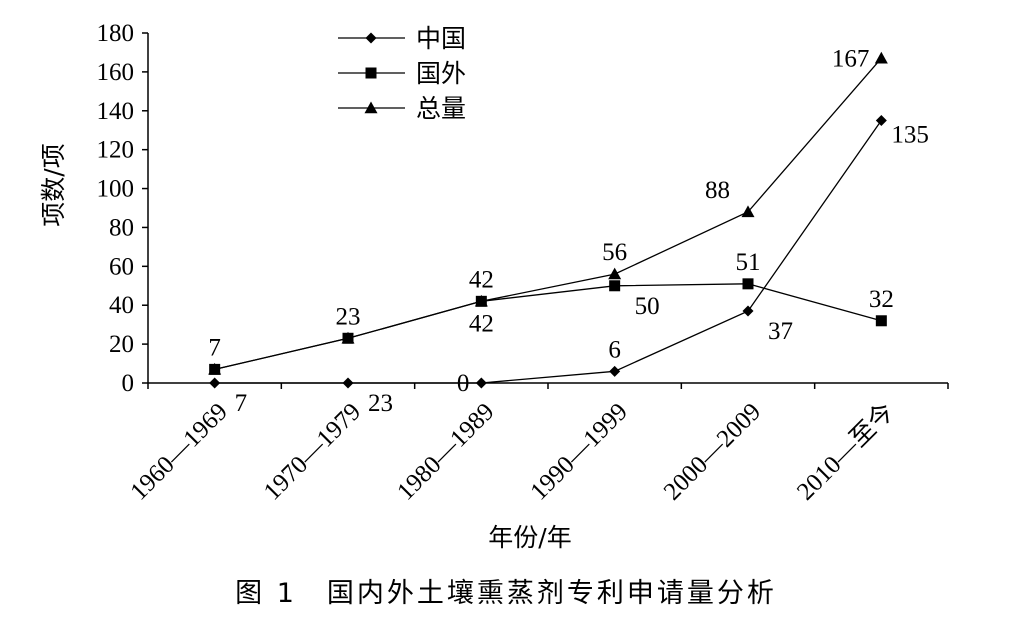  Describe the element at coordinates (116, 33) in the screenshot. I see `y-tick-label: 180` at that location.